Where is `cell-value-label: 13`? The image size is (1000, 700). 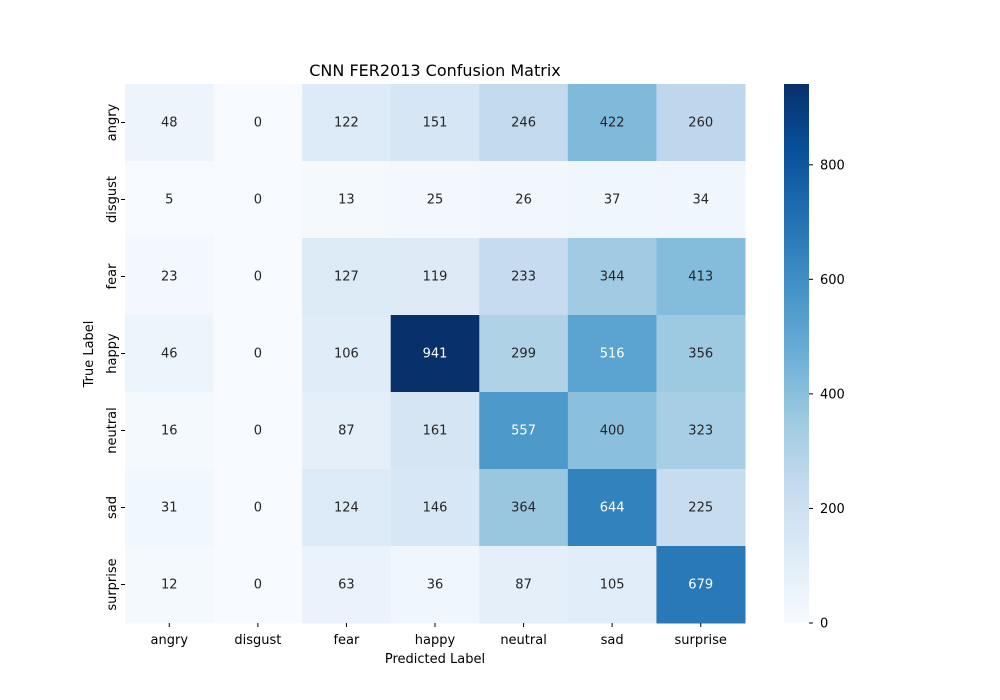 cell-value-label: 13 is located at coordinates (346, 200).